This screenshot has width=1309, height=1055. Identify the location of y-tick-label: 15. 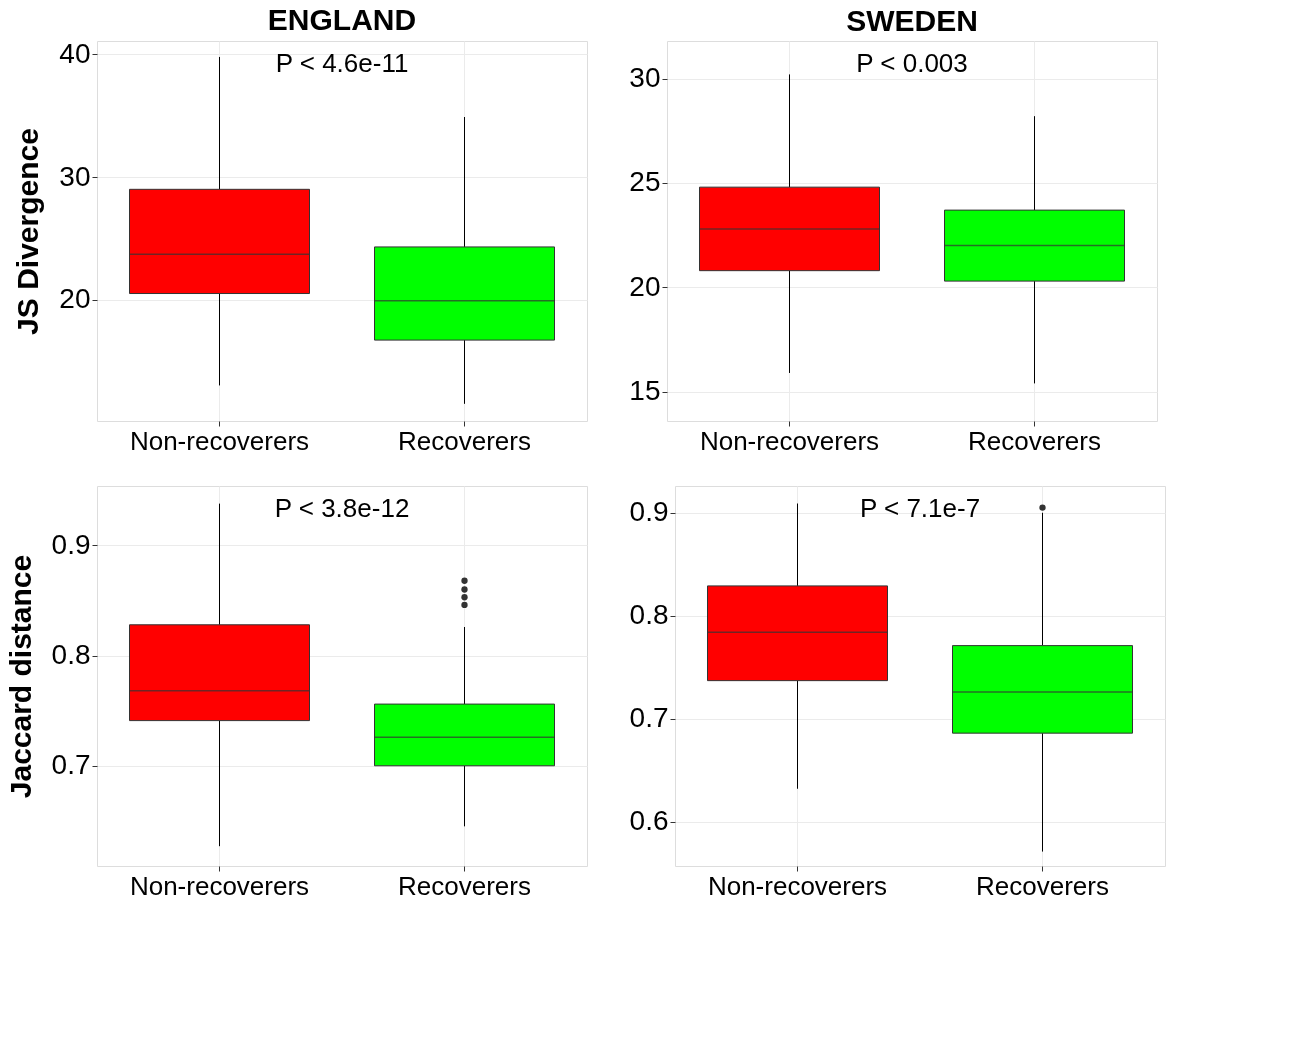
(645, 391).